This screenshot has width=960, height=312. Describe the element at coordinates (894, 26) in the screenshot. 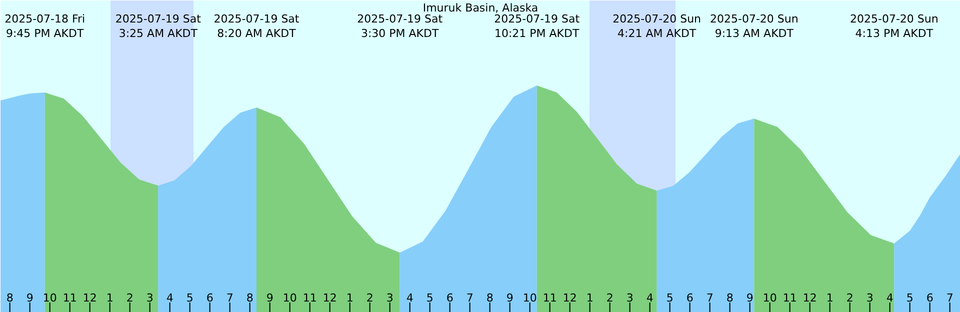

I see `text: 2025-07-20 Sun 4:13 PM AKDT` at that location.